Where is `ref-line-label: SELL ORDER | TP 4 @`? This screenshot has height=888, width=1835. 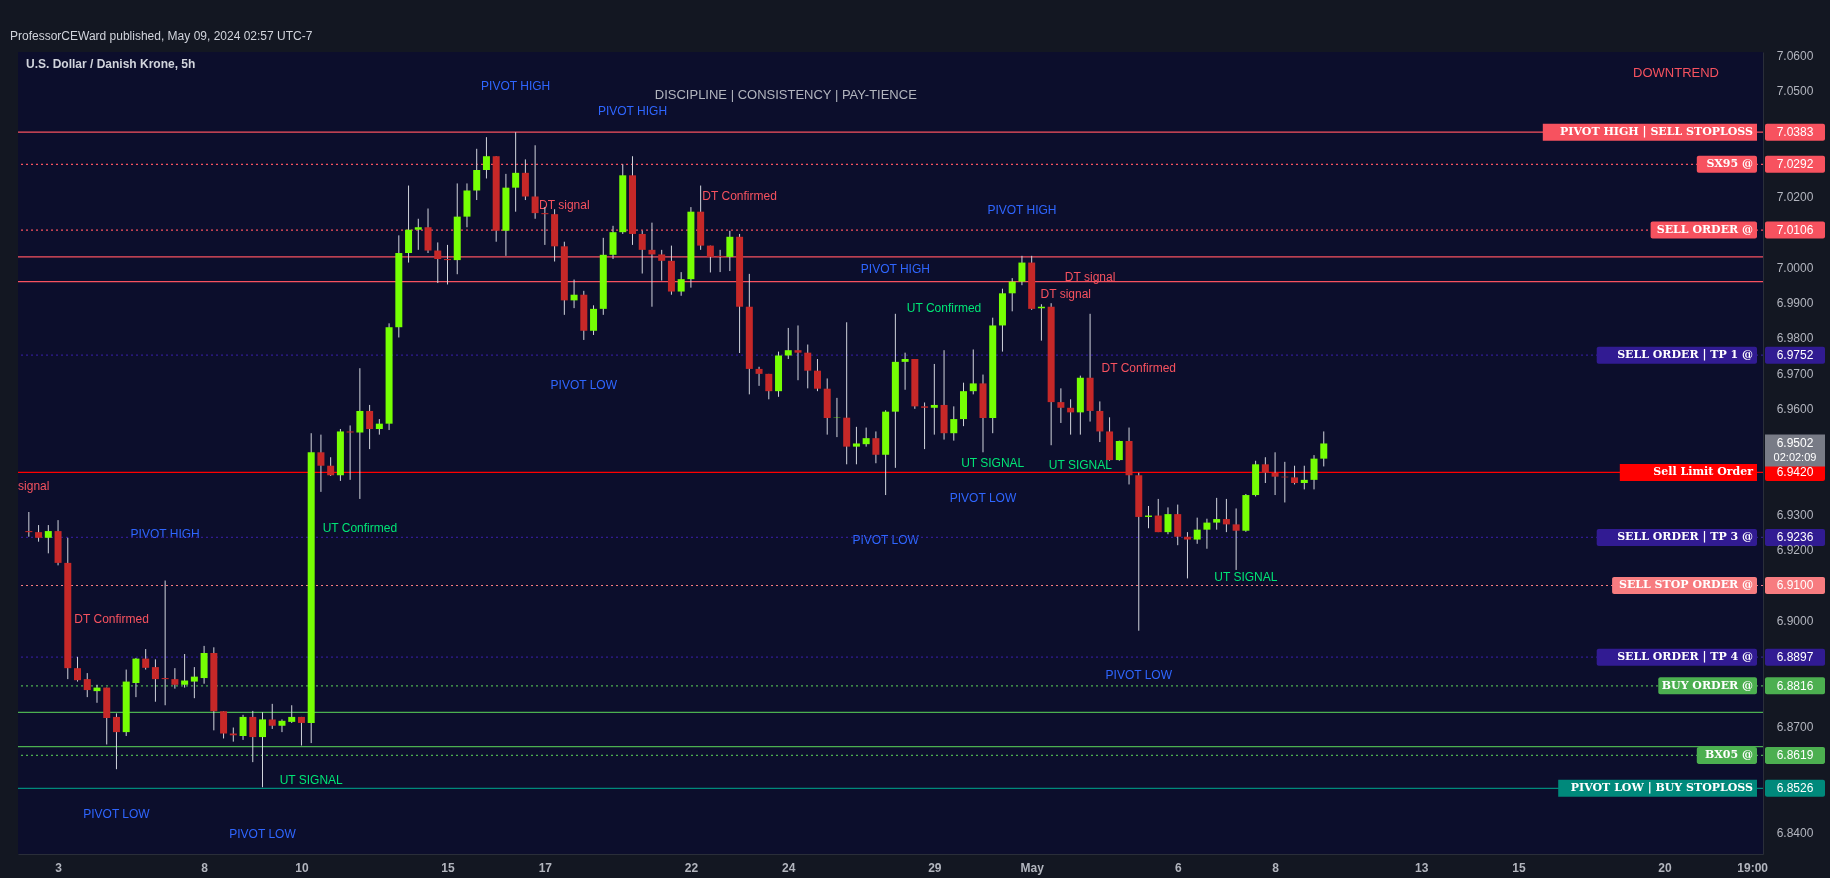
ref-line-label: SELL ORDER | TP 4 @ is located at coordinates (1685, 657).